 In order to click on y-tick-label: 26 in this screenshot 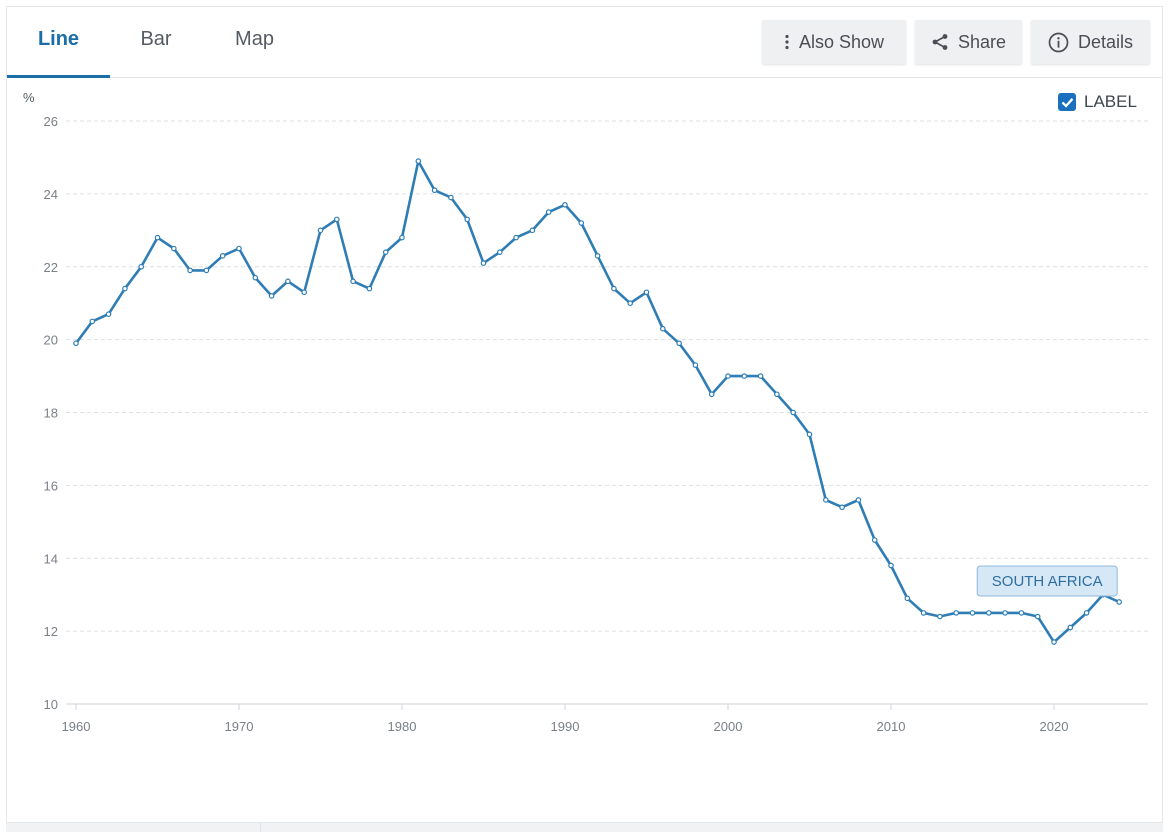, I will do `click(51, 121)`.